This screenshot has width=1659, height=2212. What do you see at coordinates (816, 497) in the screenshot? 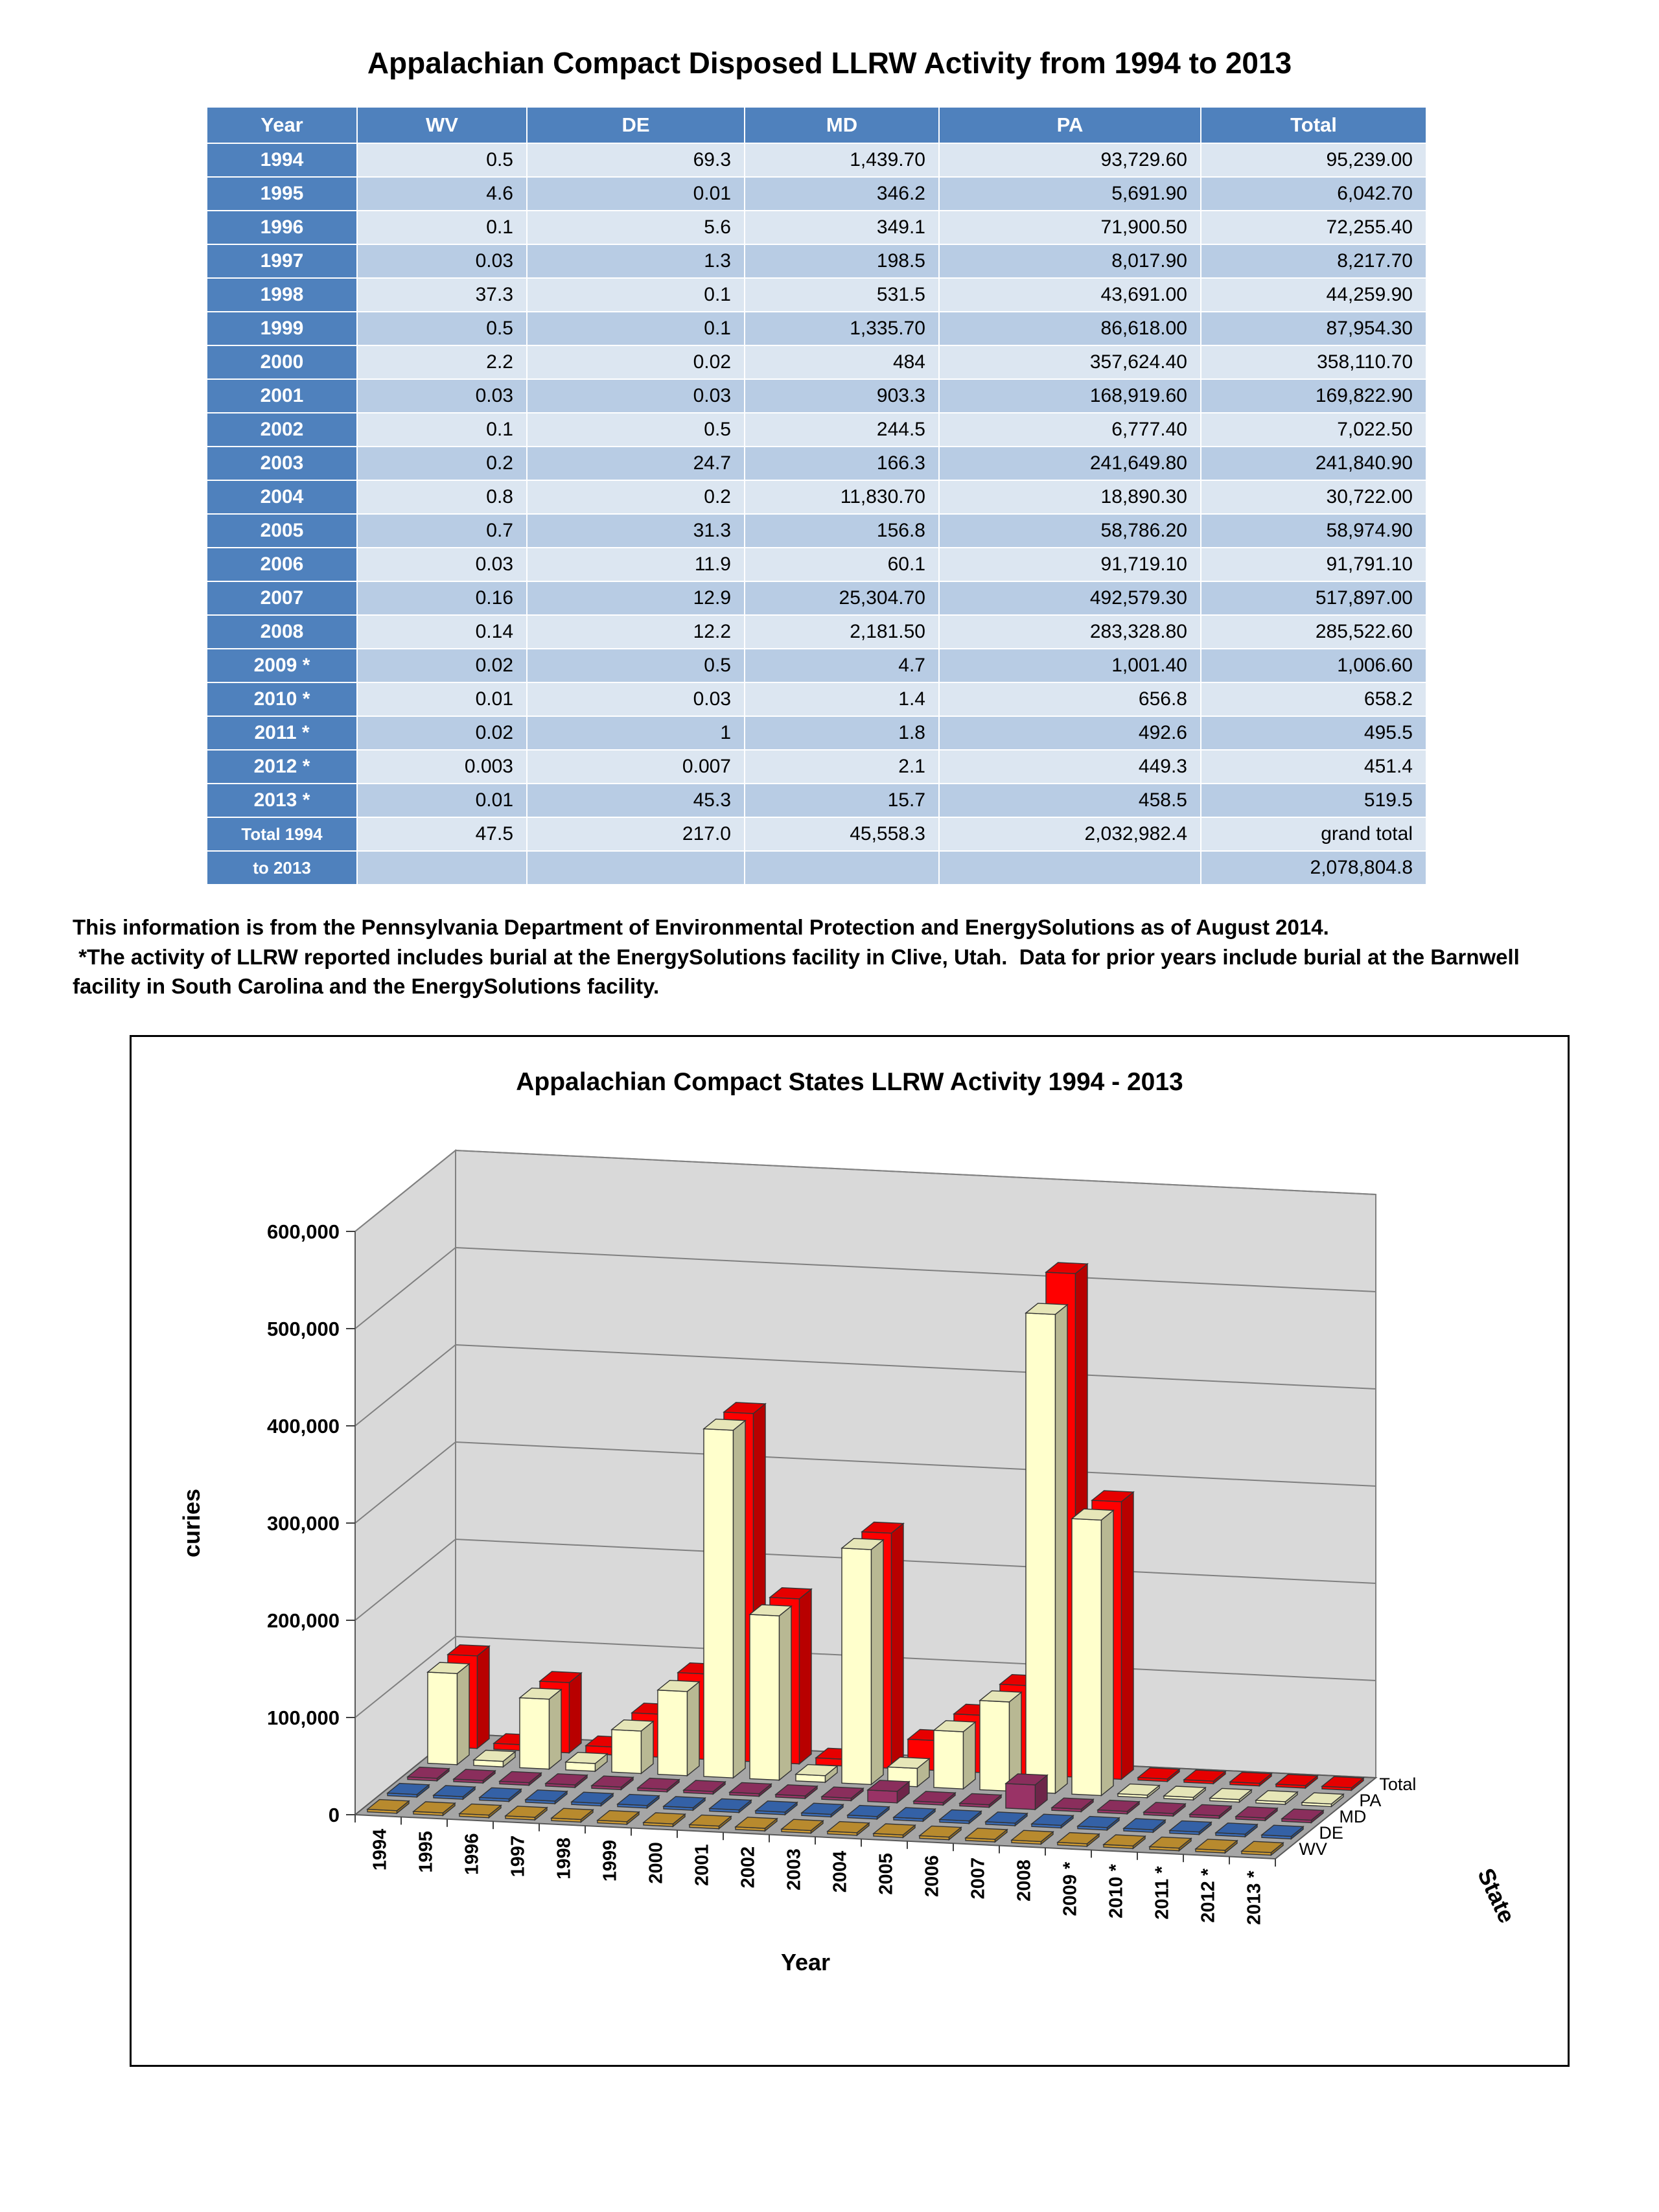
I see `table-row: 2004 0.8 0.2 11,830.70 18,890.30 30,722.00` at bounding box center [816, 497].